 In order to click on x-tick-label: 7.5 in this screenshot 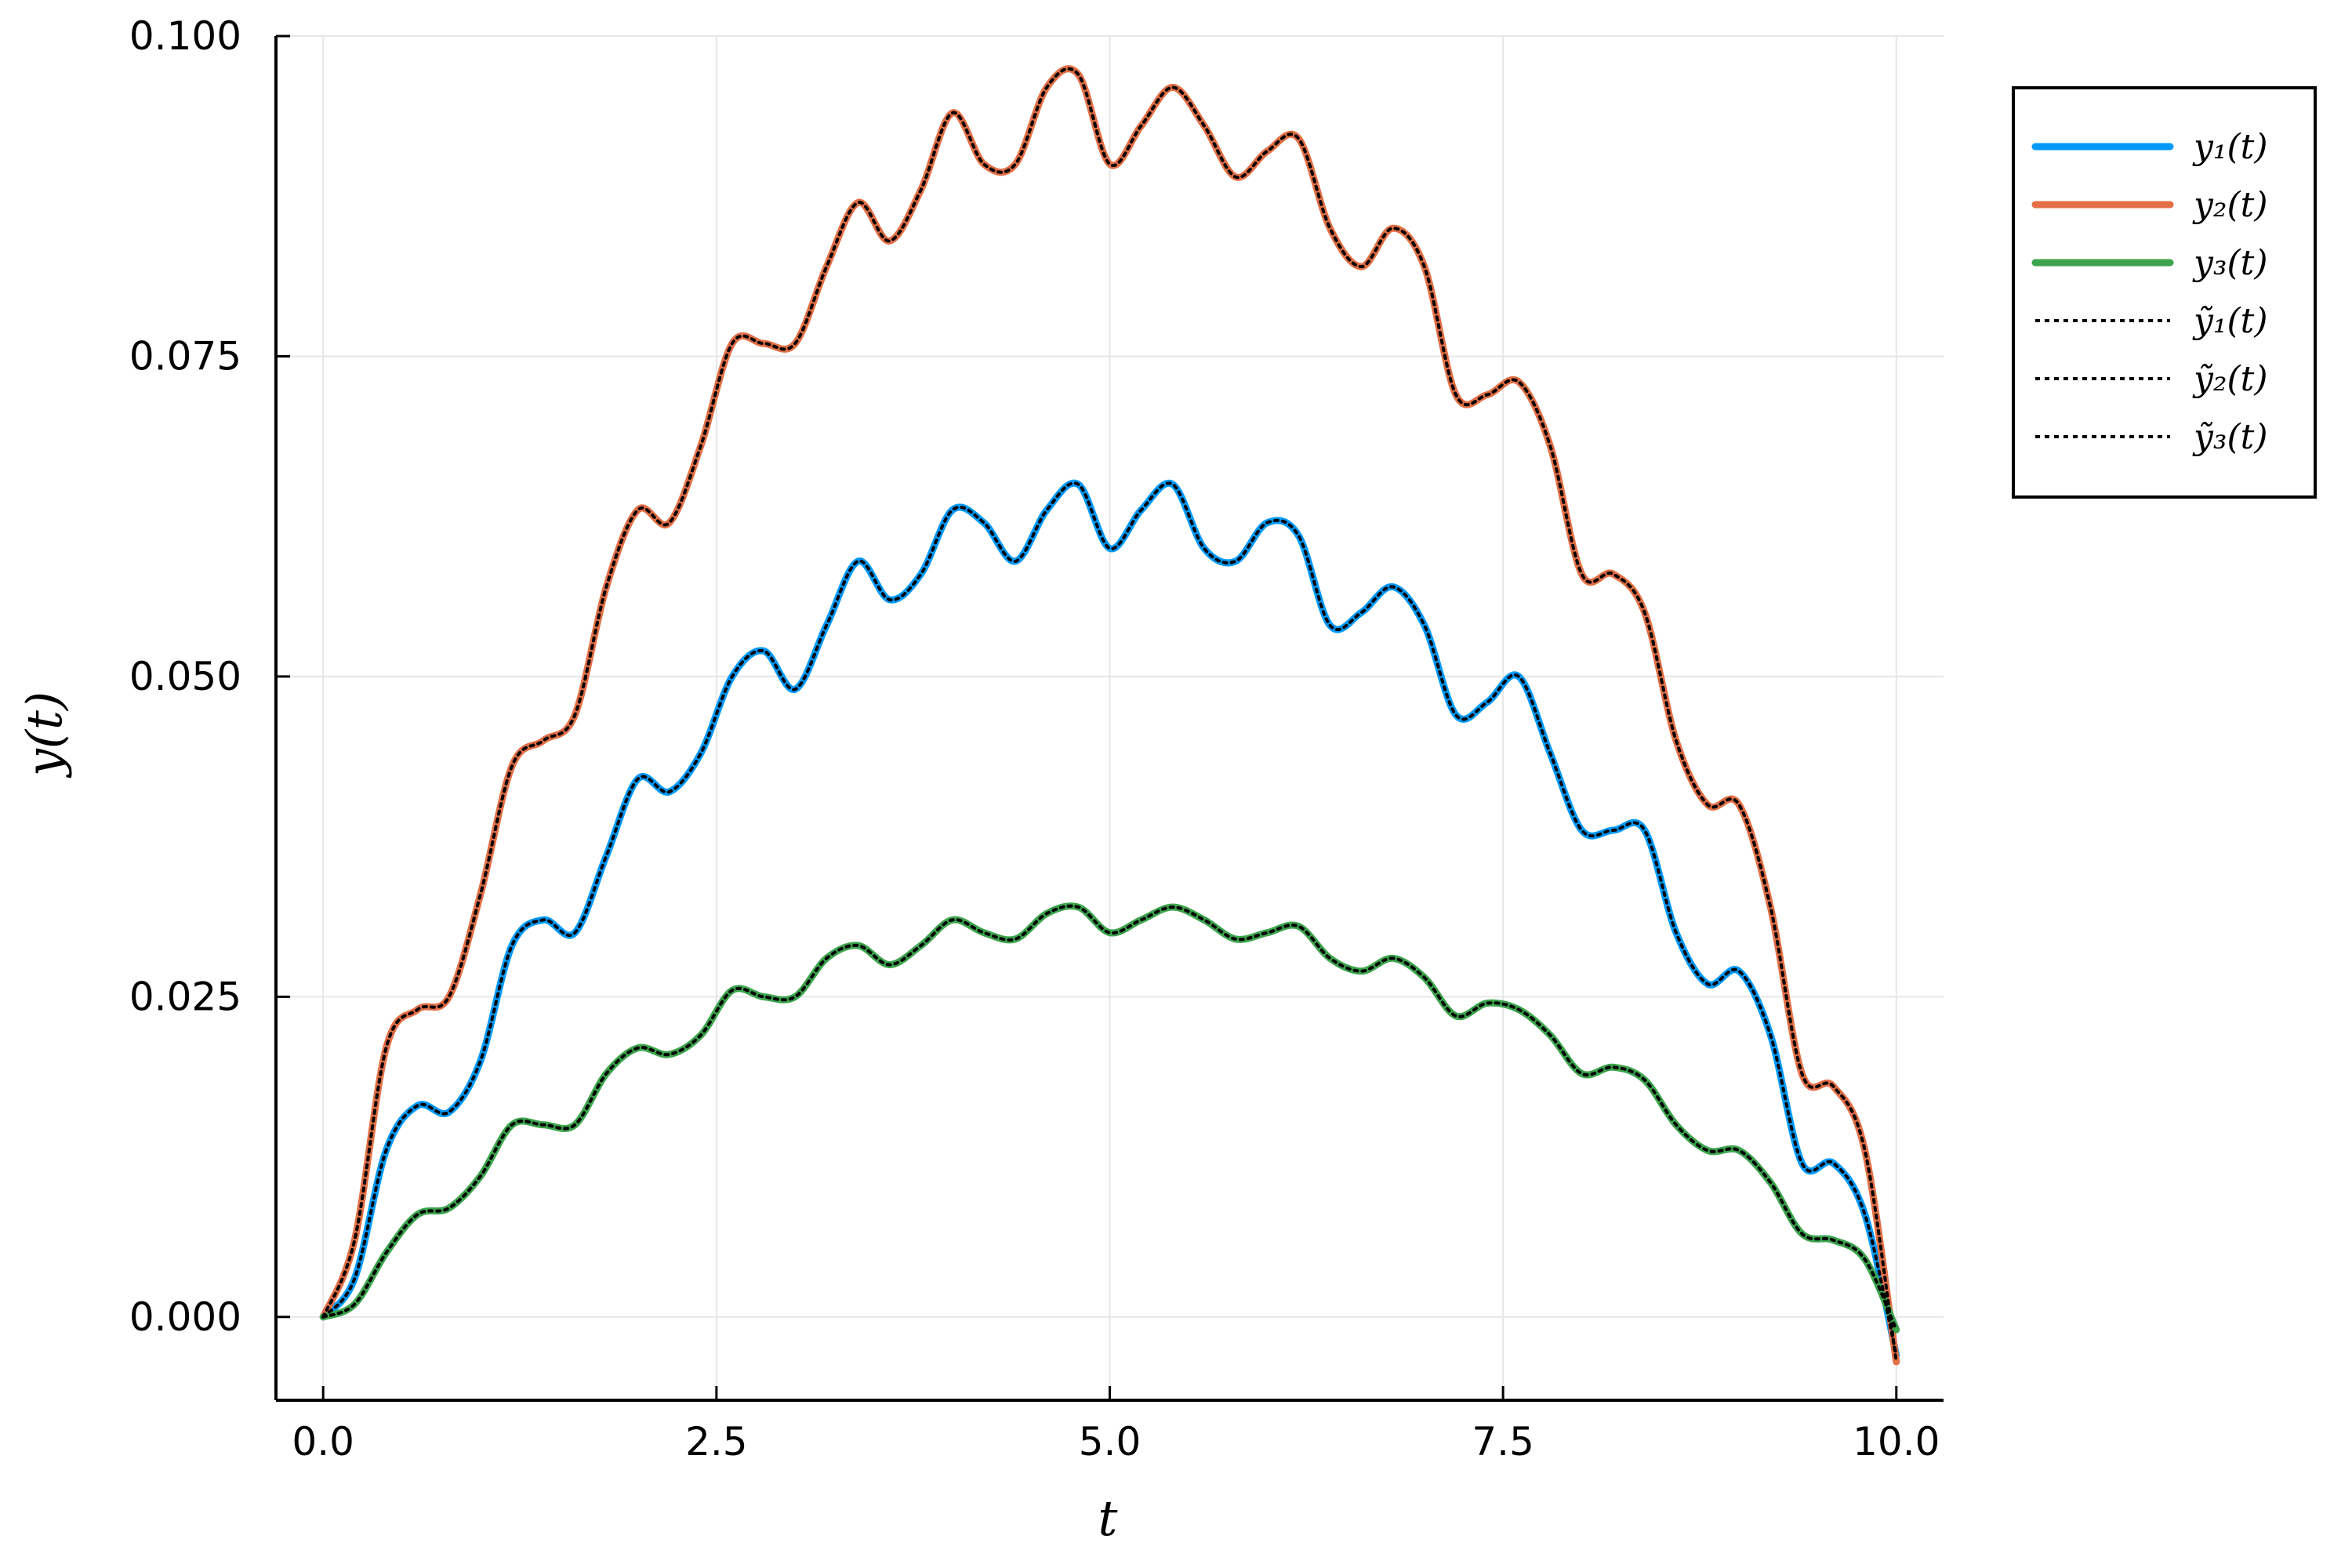, I will do `click(1503, 1442)`.